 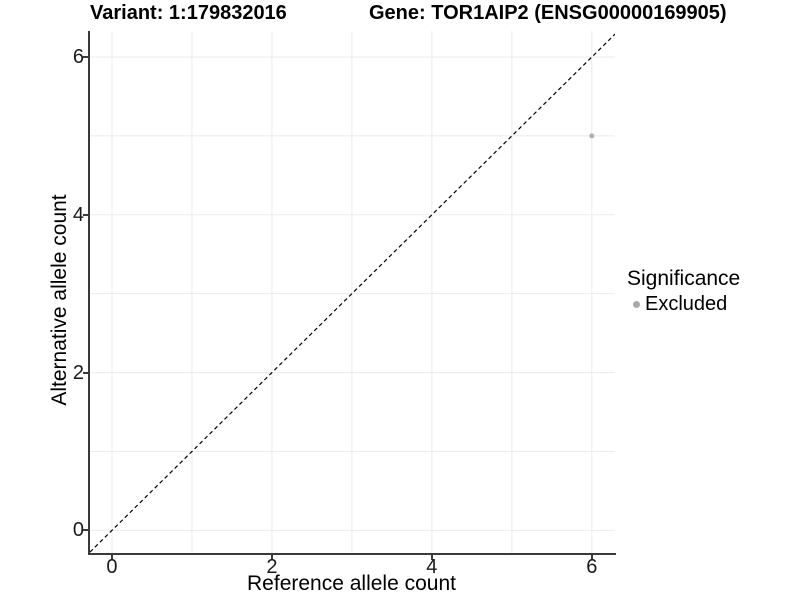 What do you see at coordinates (78, 214) in the screenshot?
I see `y-tick-label: 4` at bounding box center [78, 214].